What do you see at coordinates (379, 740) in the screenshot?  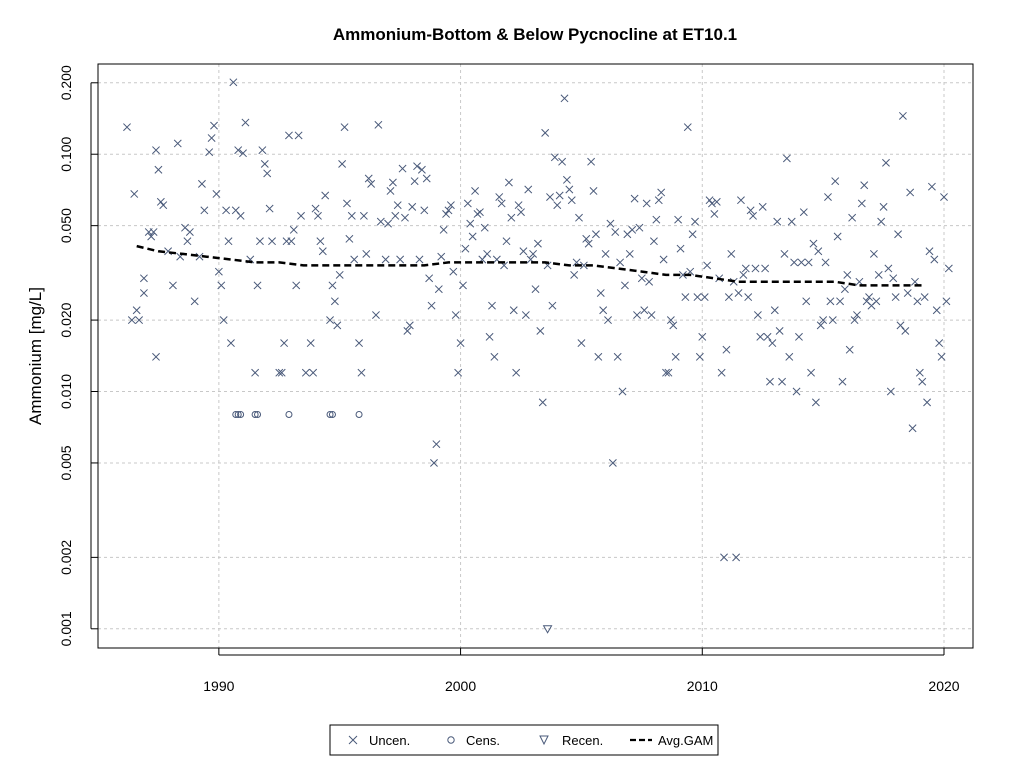 I see `legend-item-uncen: Uncen.` at bounding box center [379, 740].